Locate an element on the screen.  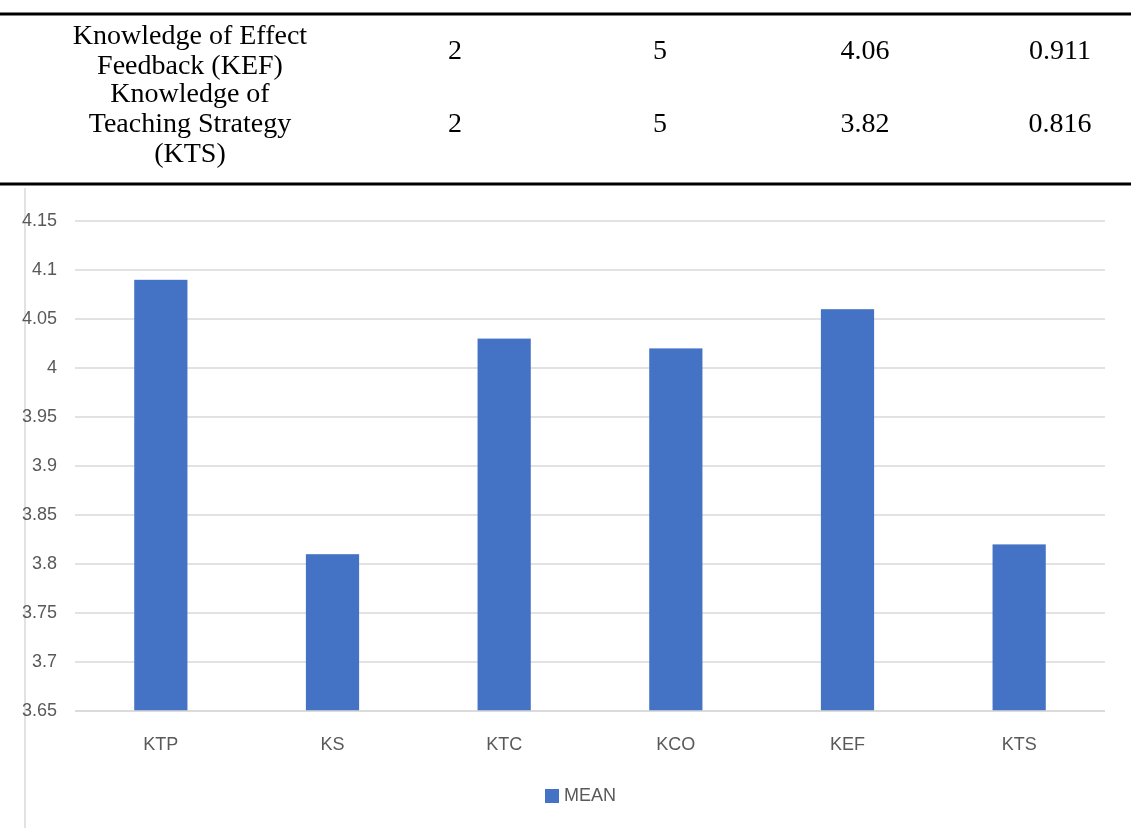
x-tick-label: KTP is located at coordinates (161, 743).